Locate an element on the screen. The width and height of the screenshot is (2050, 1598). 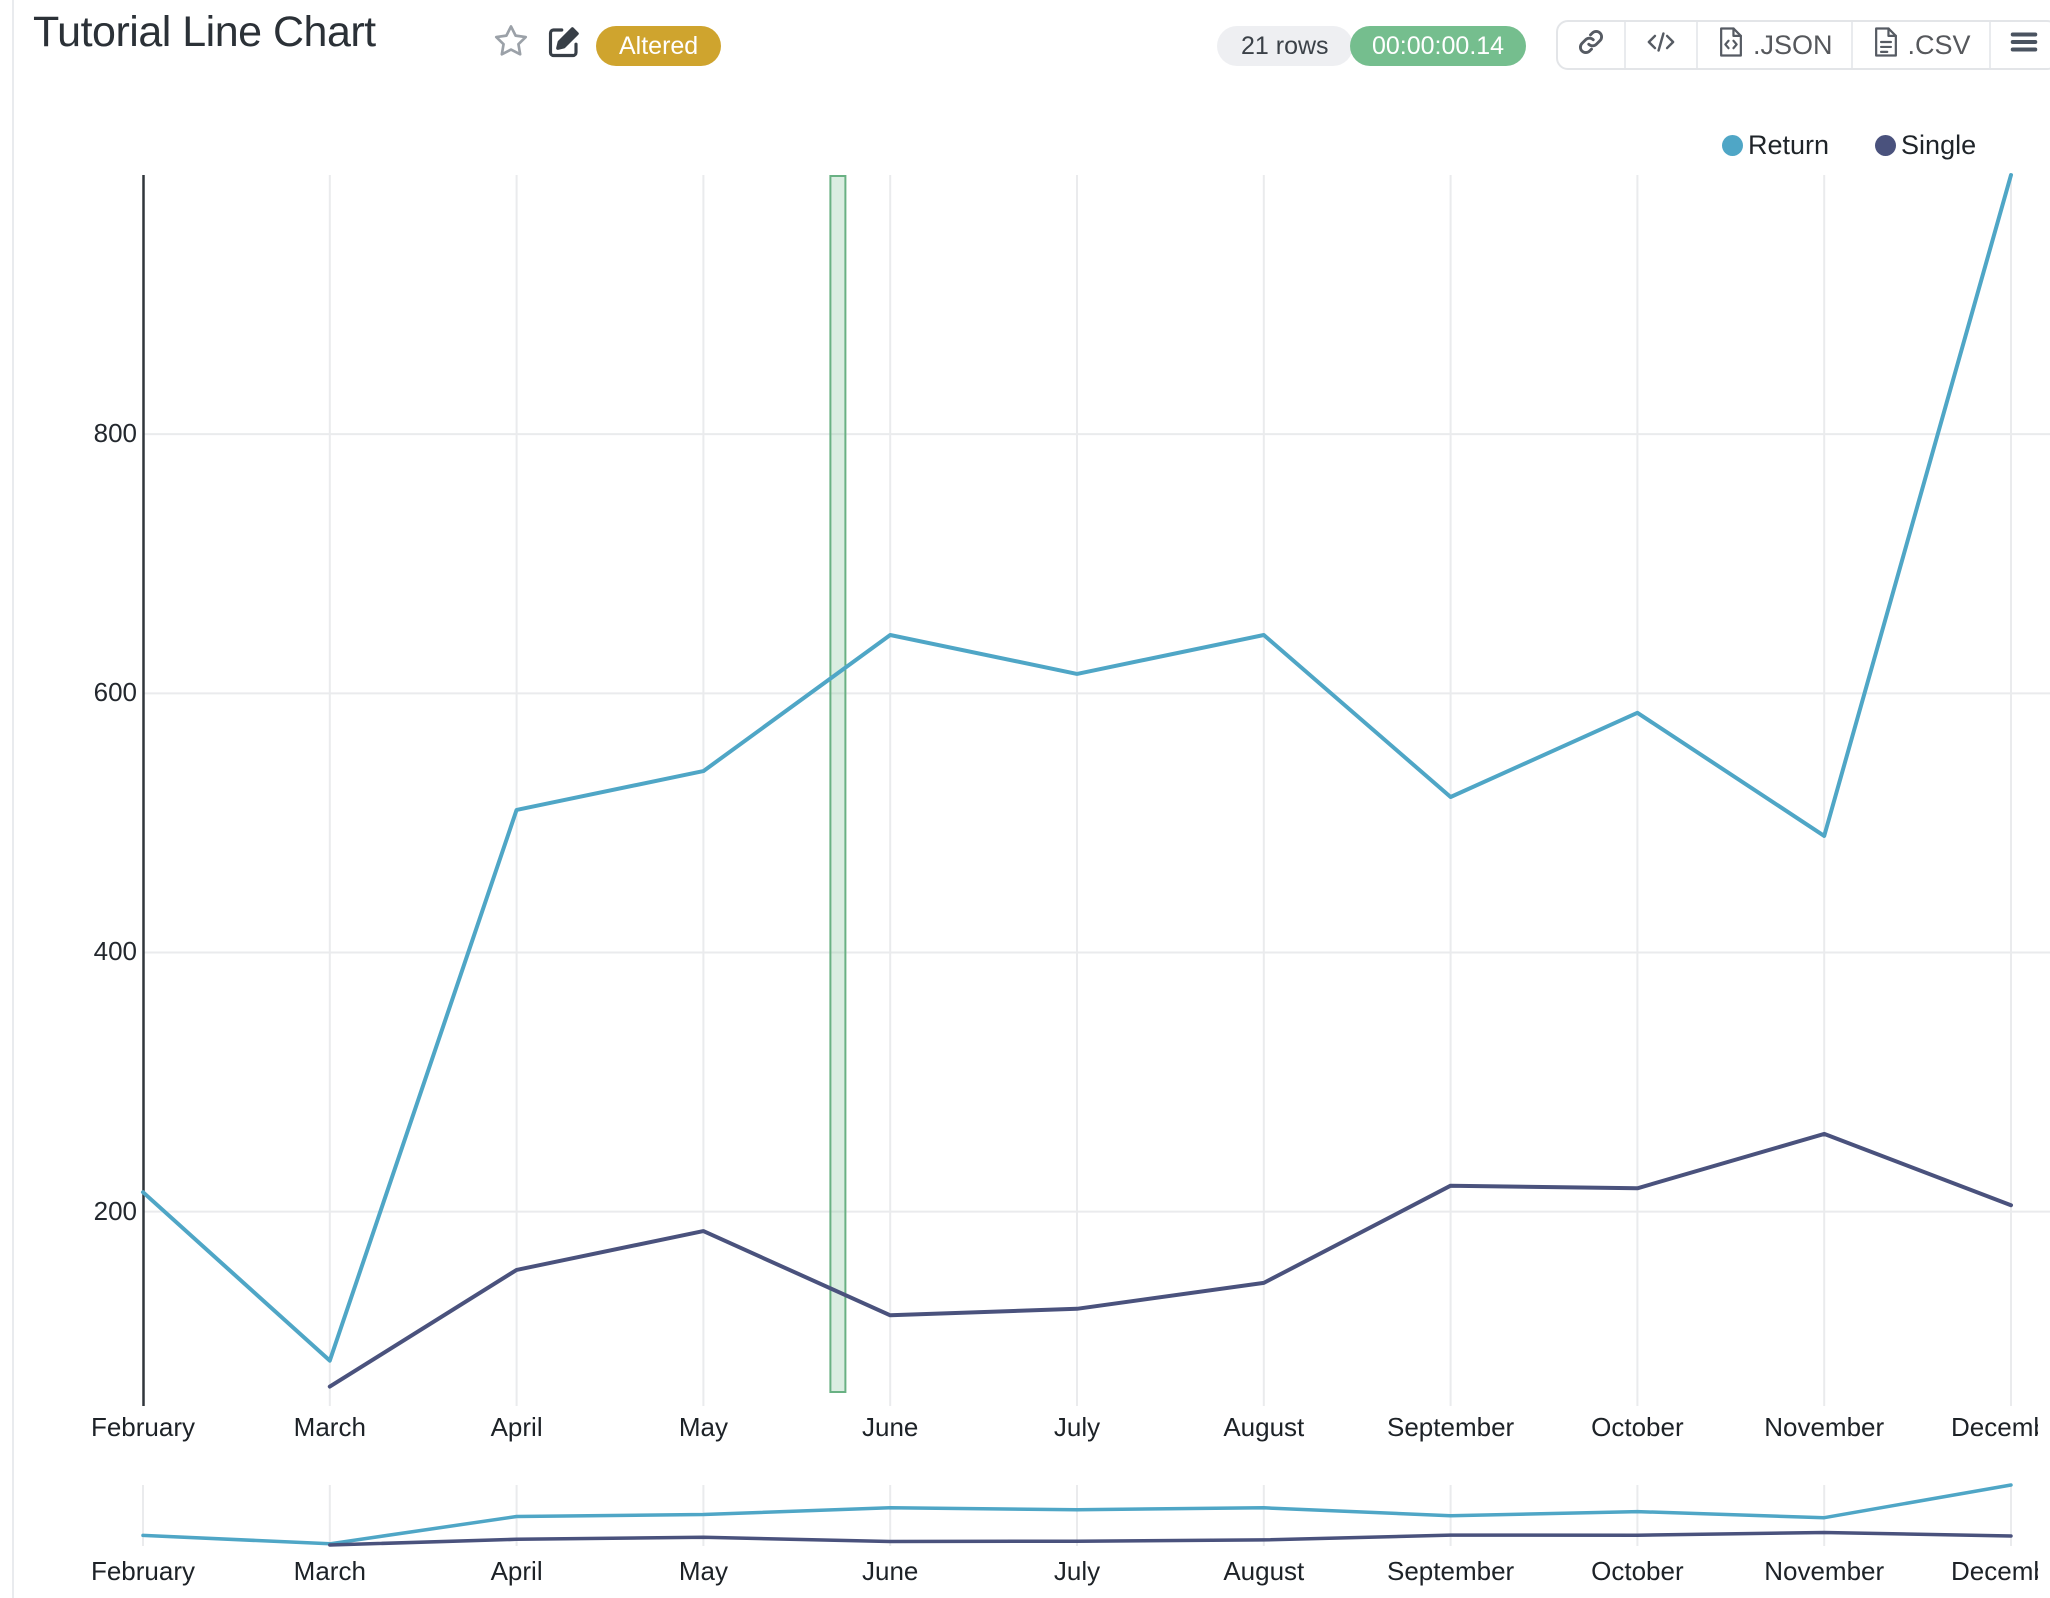
download-toolbar: .JSON .CSV is located at coordinates (1803, 45).